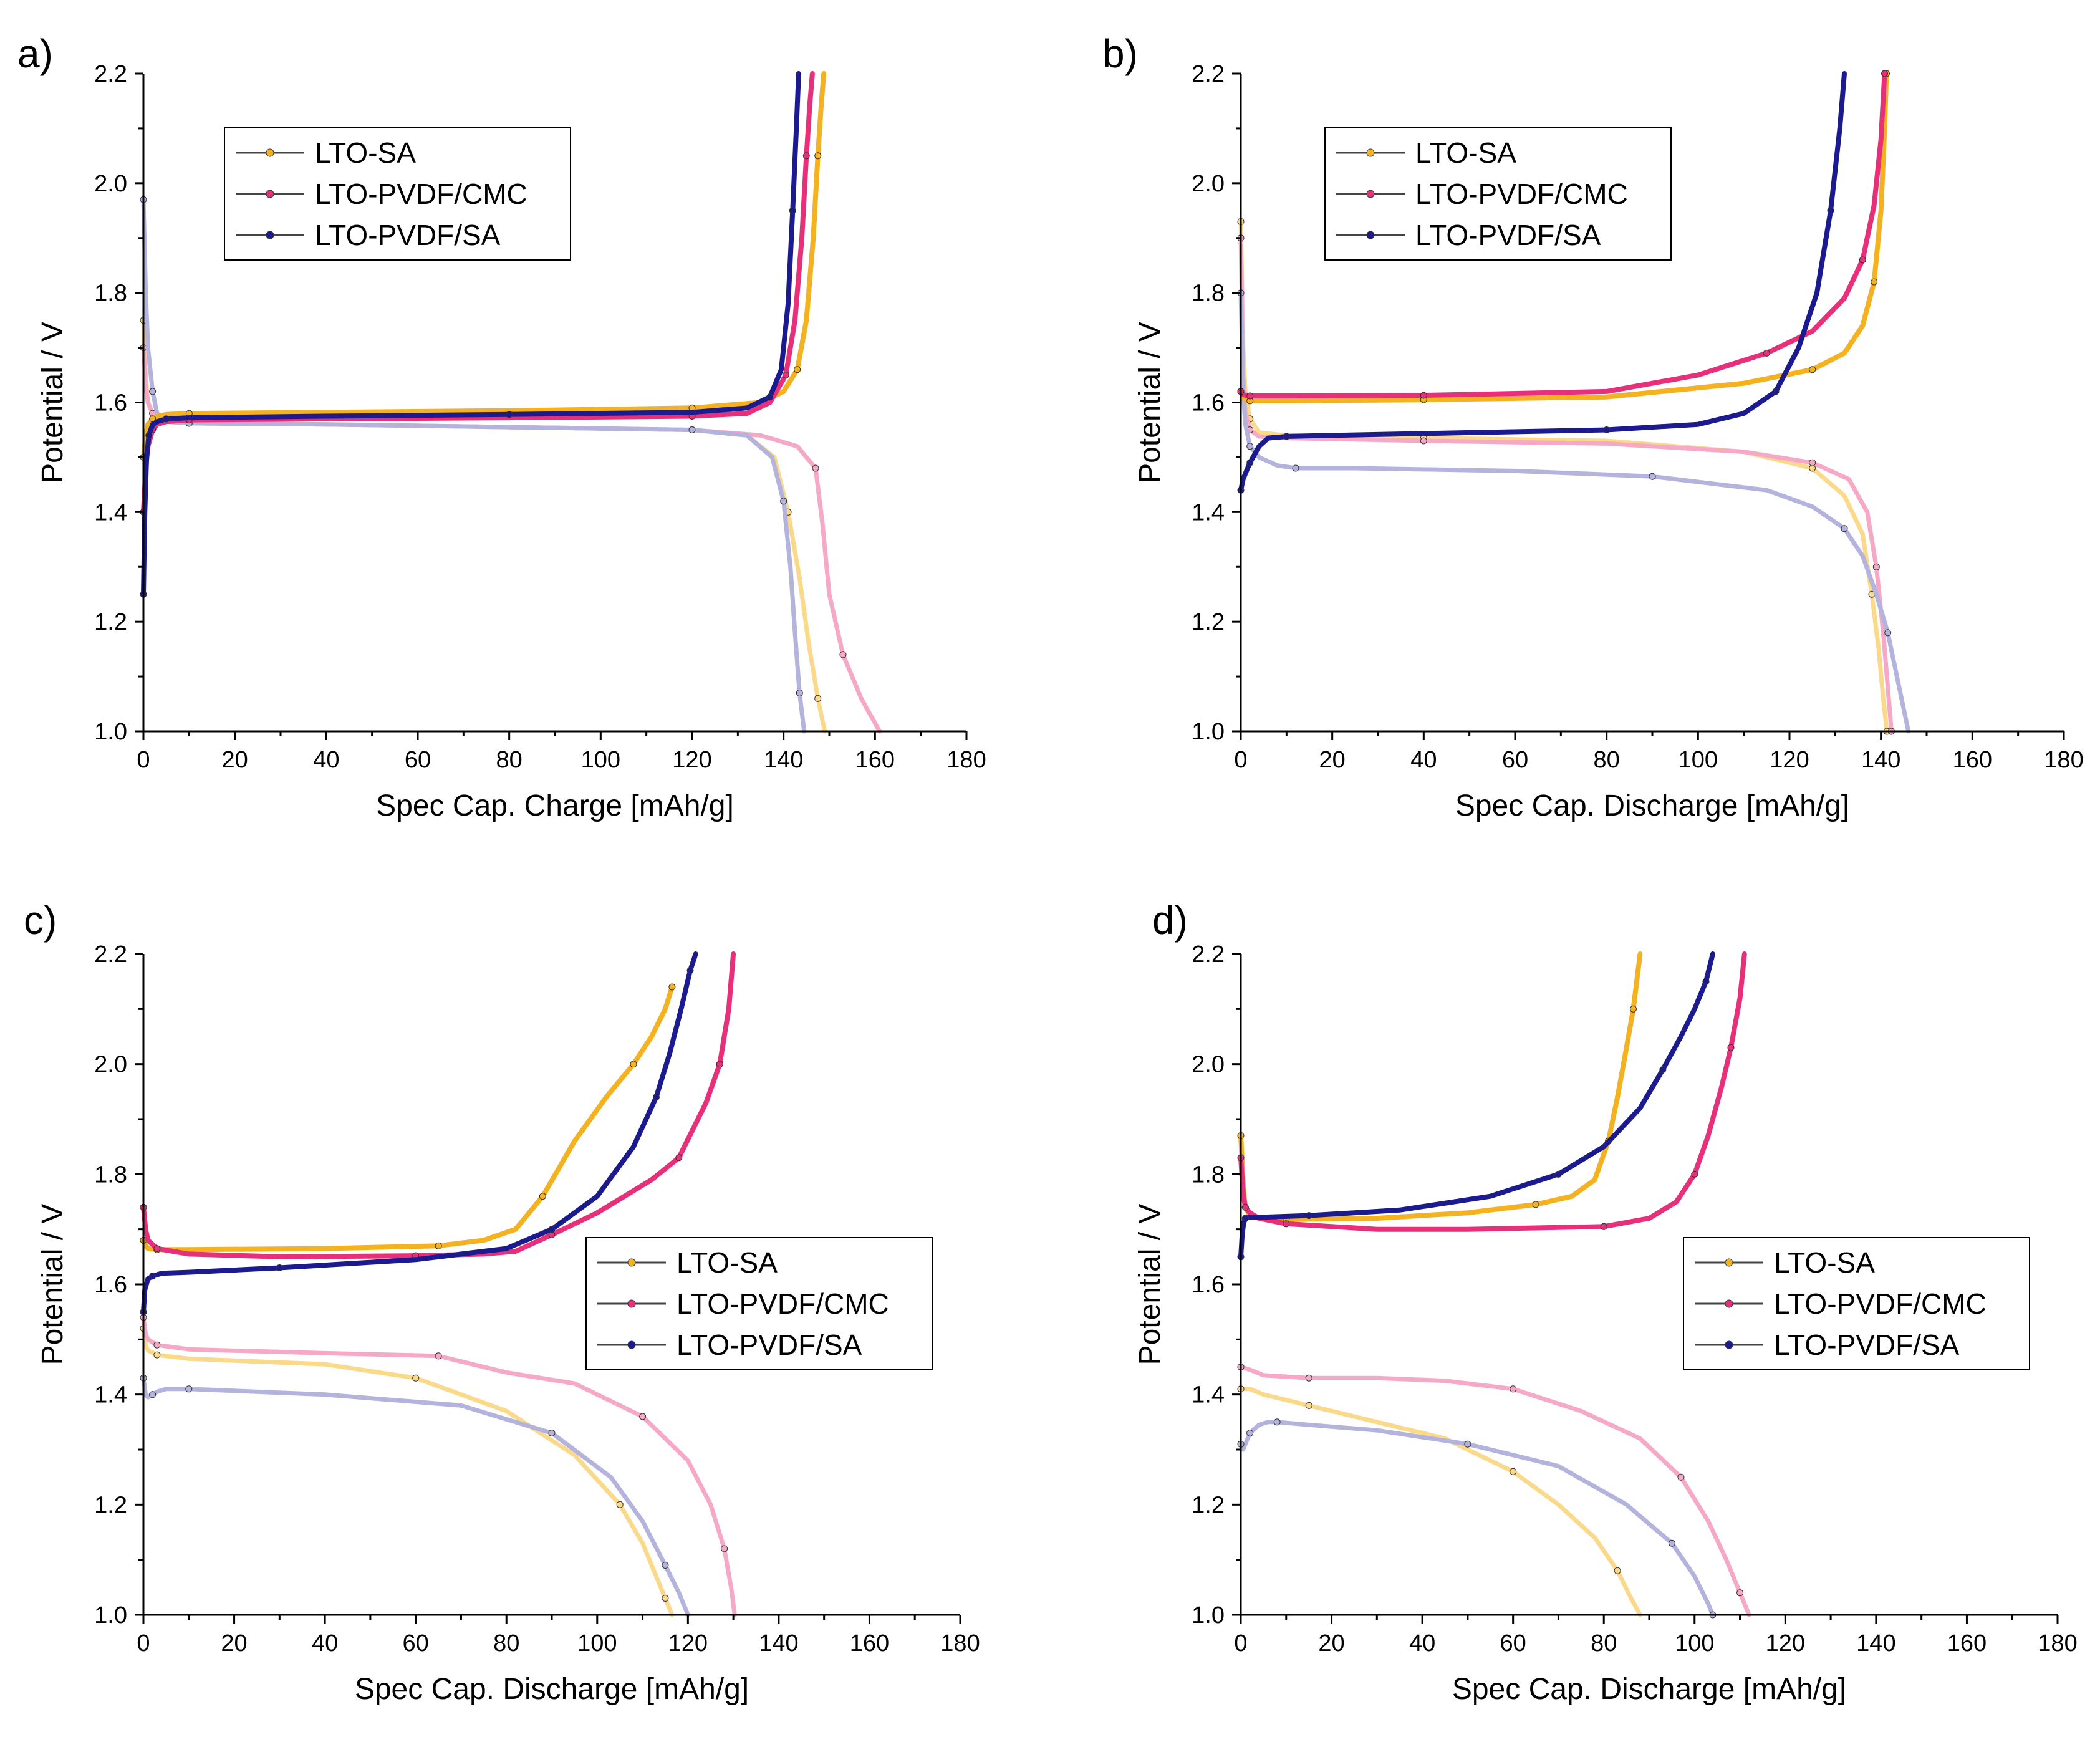 This screenshot has height=1737, width=2100. Describe the element at coordinates (631, 1344) in the screenshot. I see `legend-swatch-marker-c` at that location.